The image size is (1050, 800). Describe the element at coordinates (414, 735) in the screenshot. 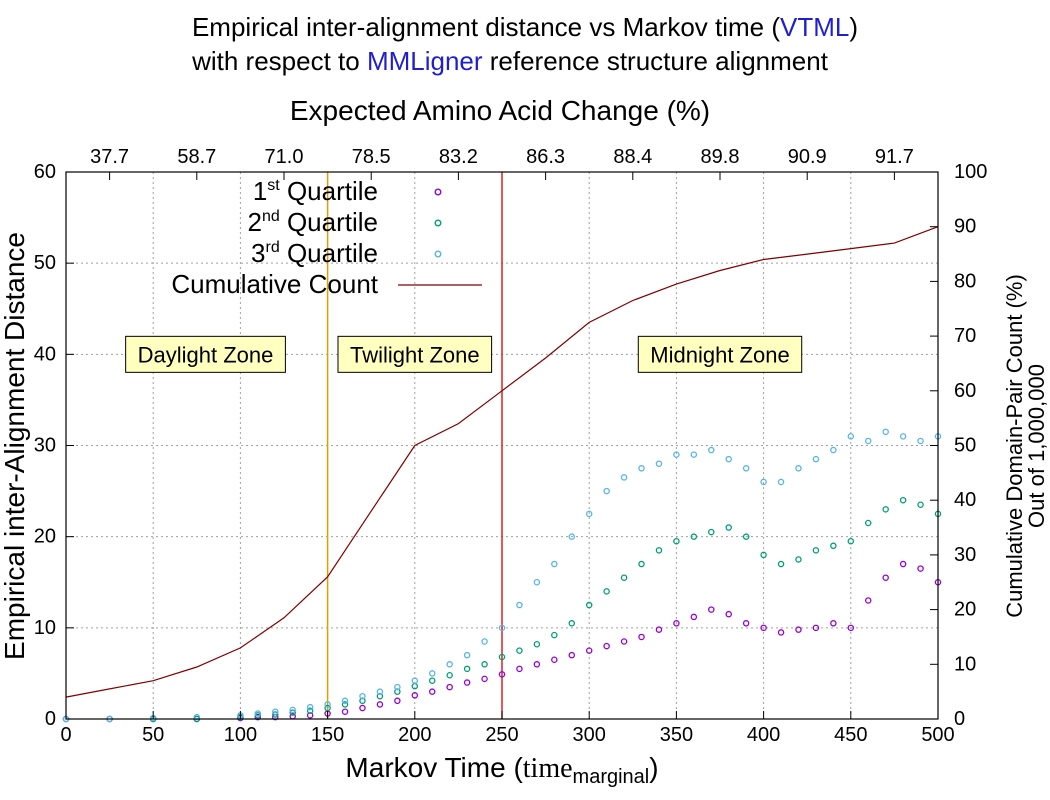

I see `x-tick-label: 200` at that location.